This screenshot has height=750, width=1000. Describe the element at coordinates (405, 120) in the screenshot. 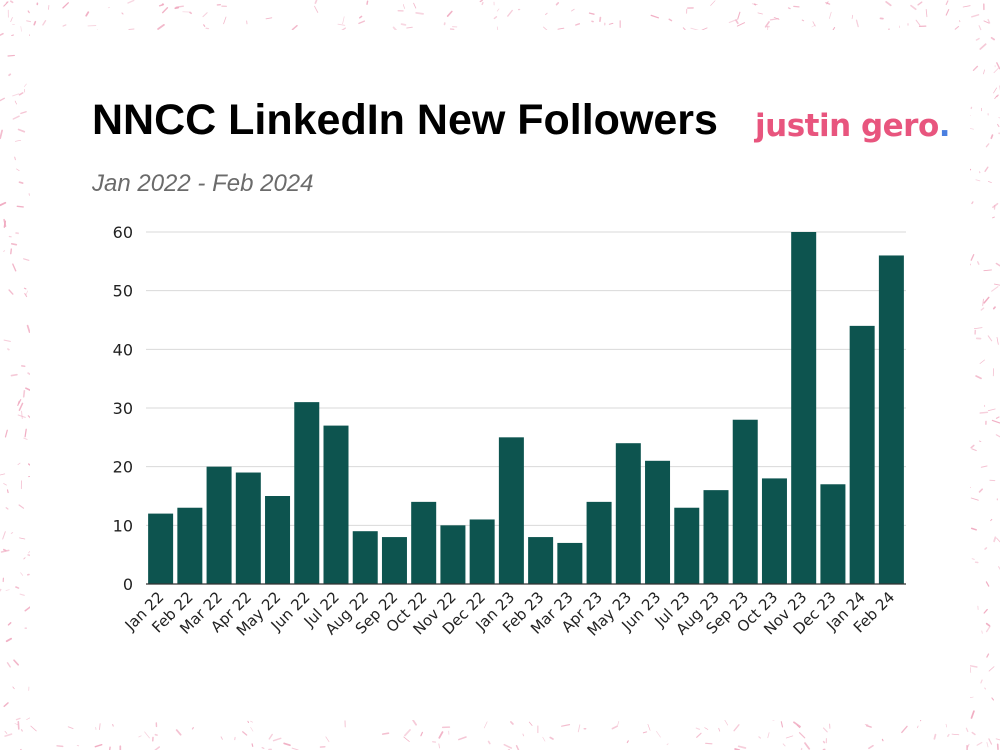

I see `chart-title: NNCC LinkedIn New Followers` at that location.